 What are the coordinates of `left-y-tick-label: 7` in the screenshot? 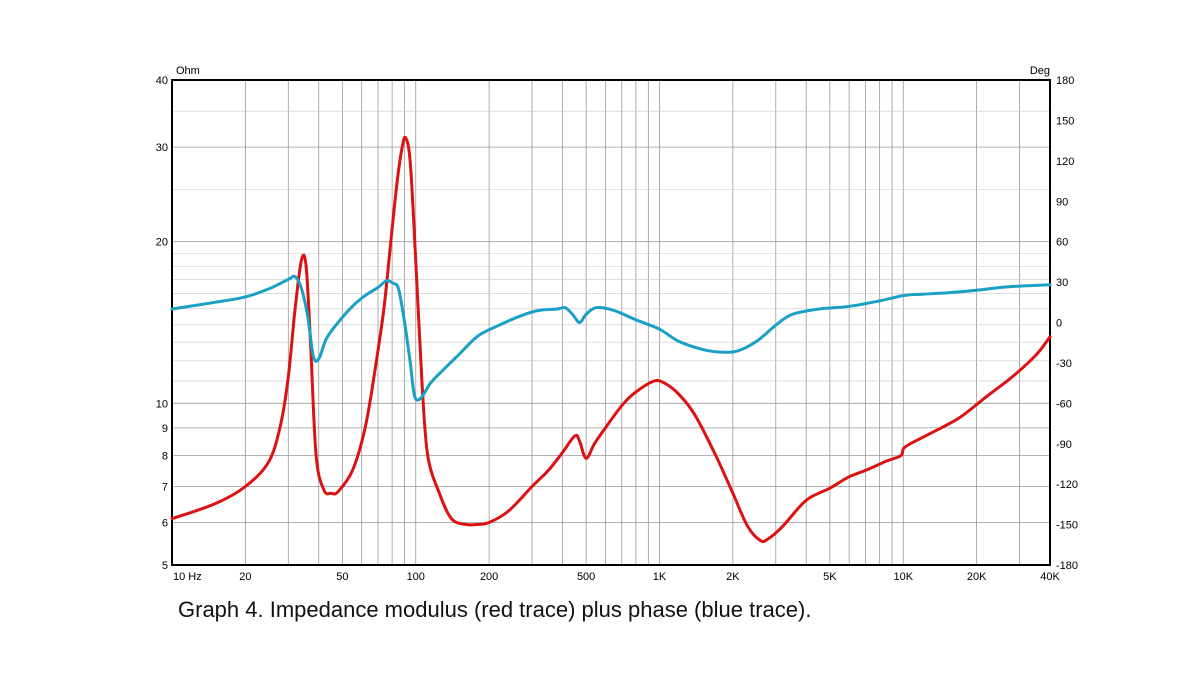 It's located at (165, 488).